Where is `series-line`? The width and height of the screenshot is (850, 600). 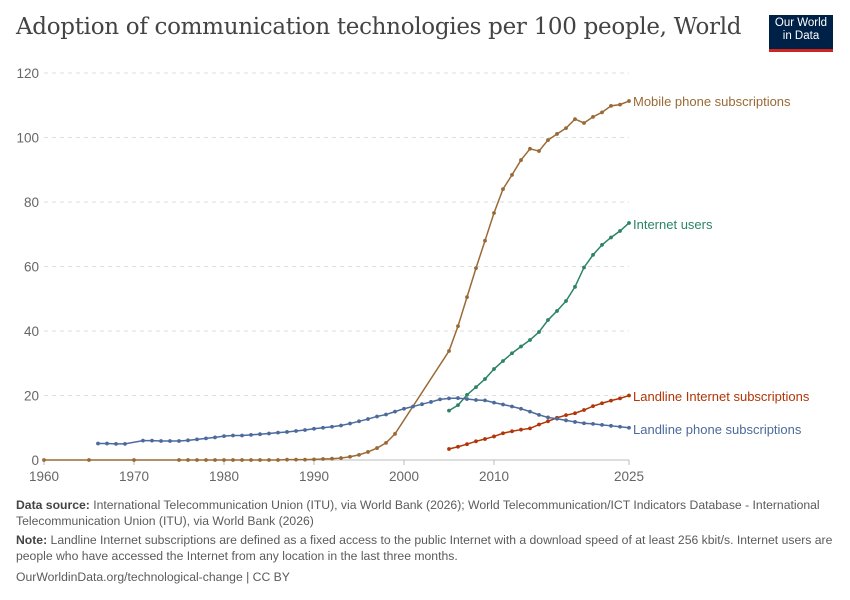 series-line is located at coordinates (539, 317).